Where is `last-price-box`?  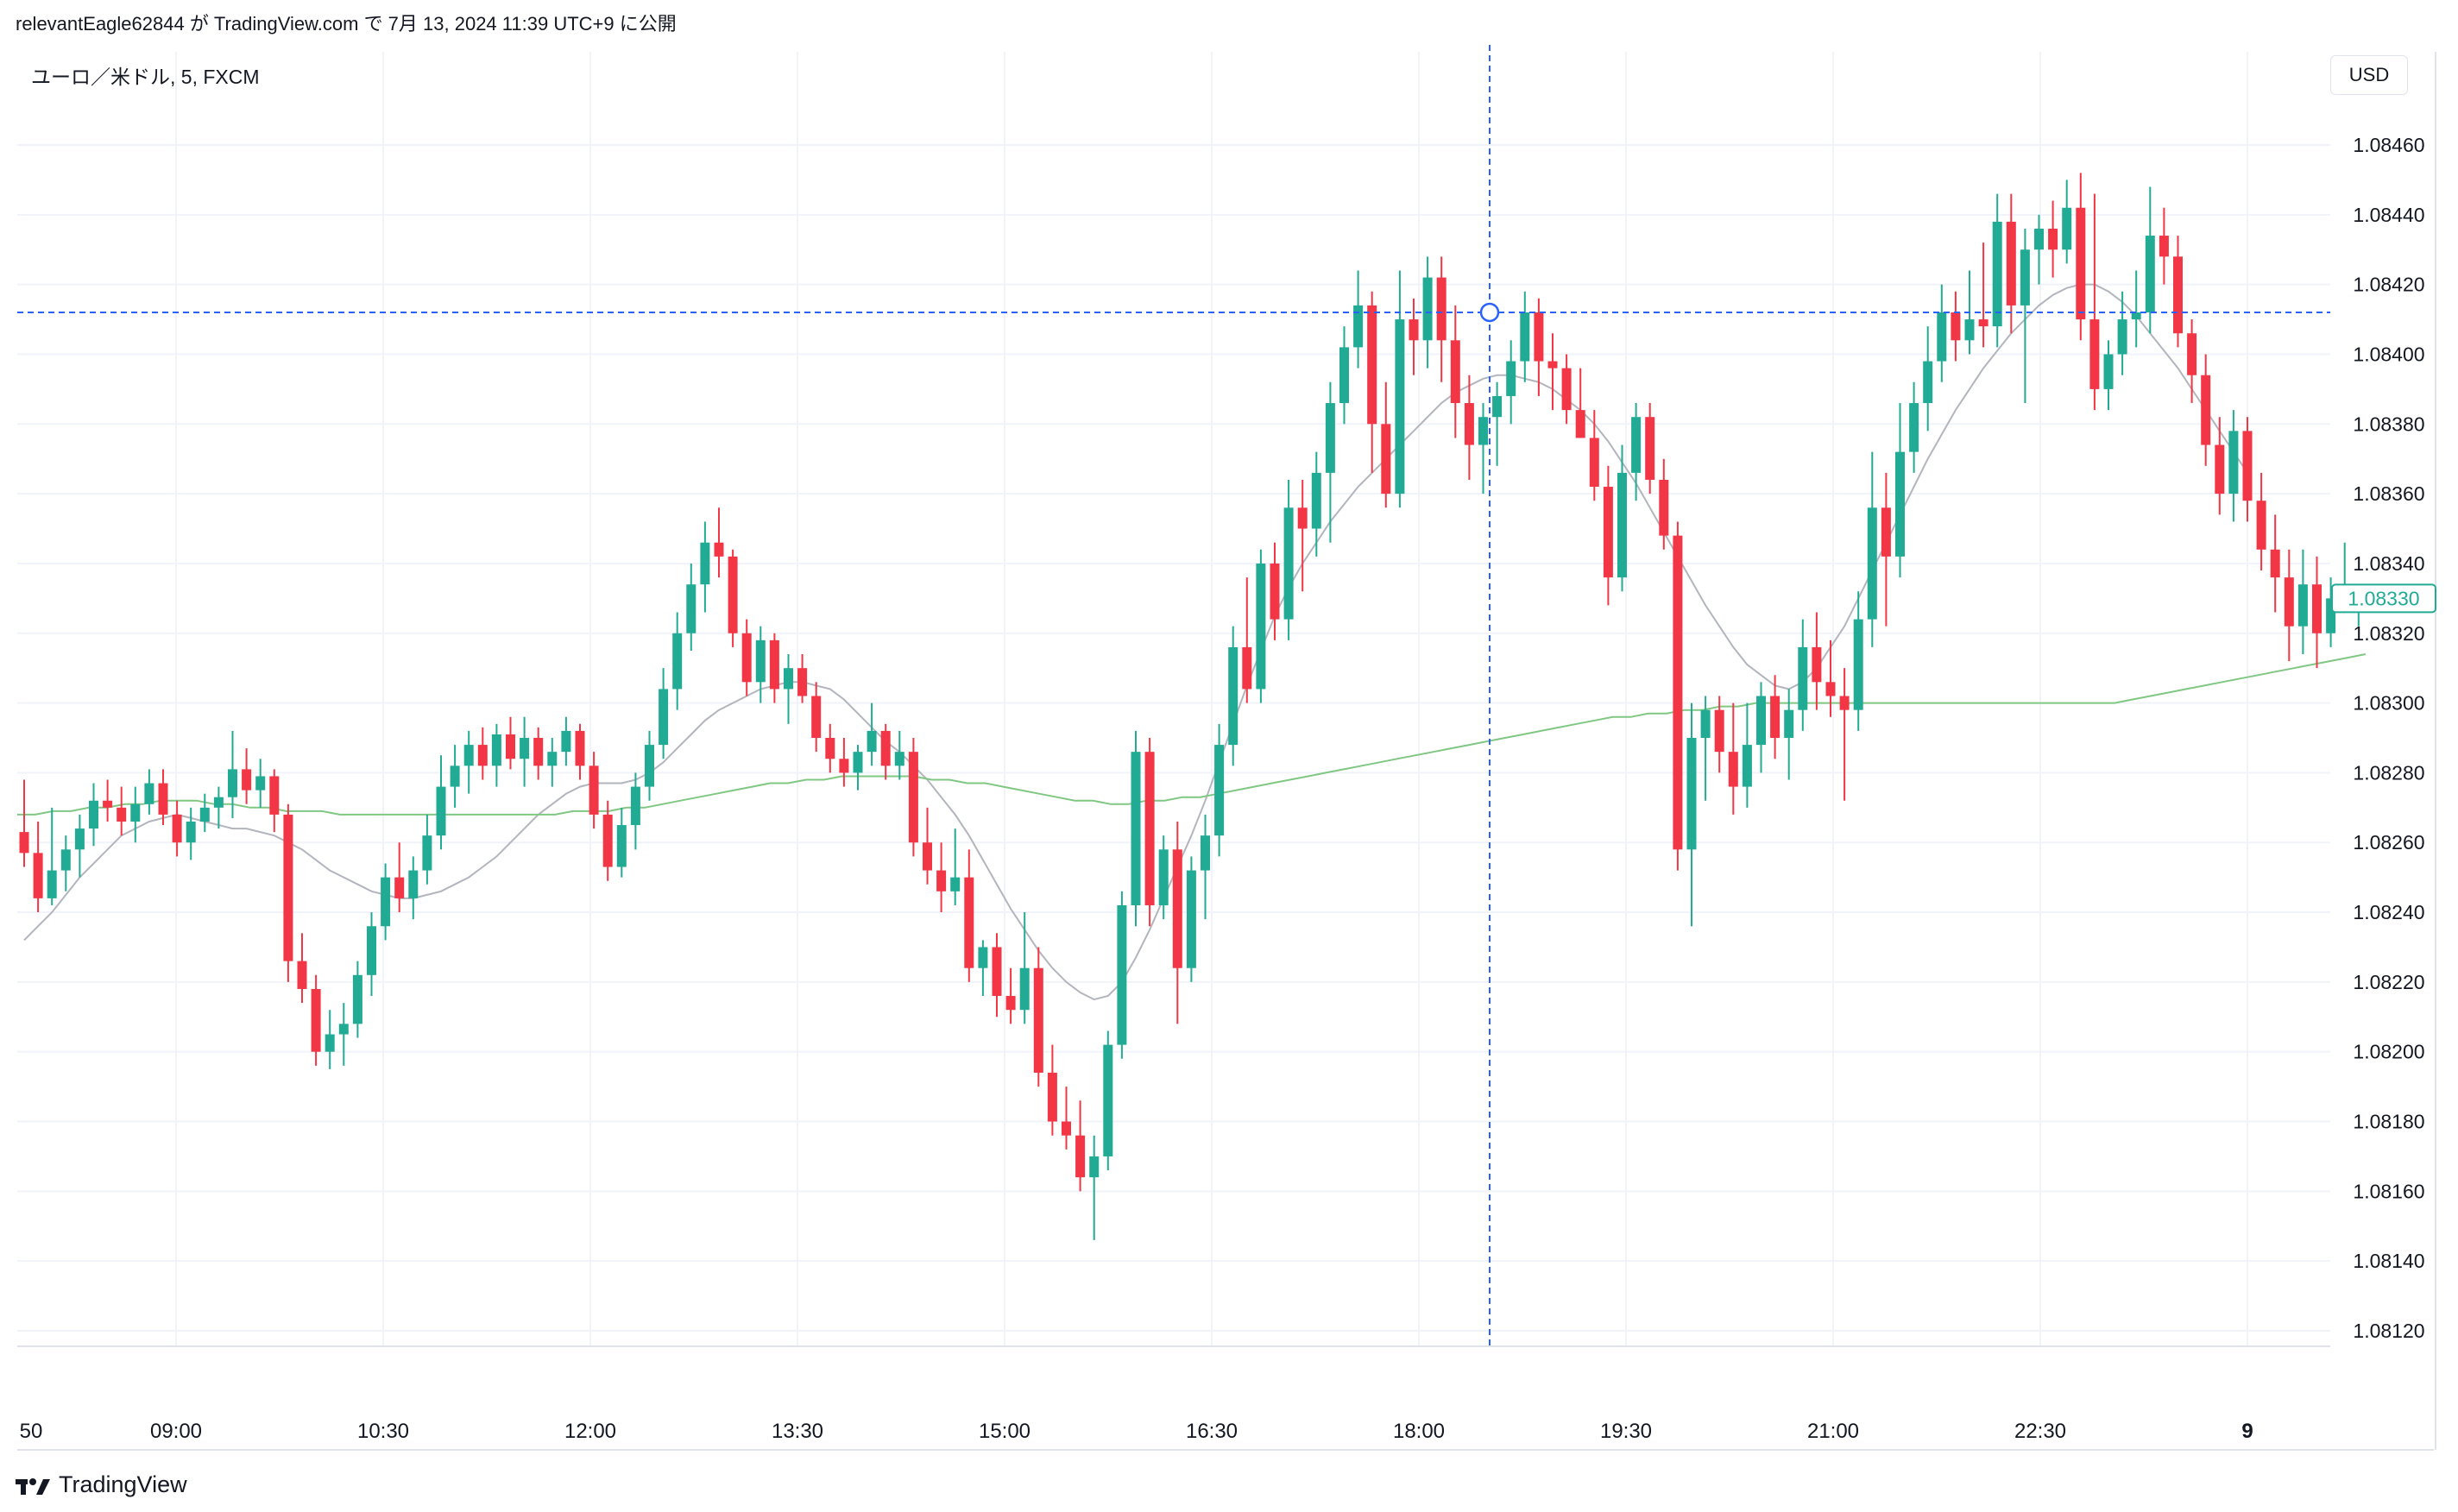
last-price-box is located at coordinates (2383, 599).